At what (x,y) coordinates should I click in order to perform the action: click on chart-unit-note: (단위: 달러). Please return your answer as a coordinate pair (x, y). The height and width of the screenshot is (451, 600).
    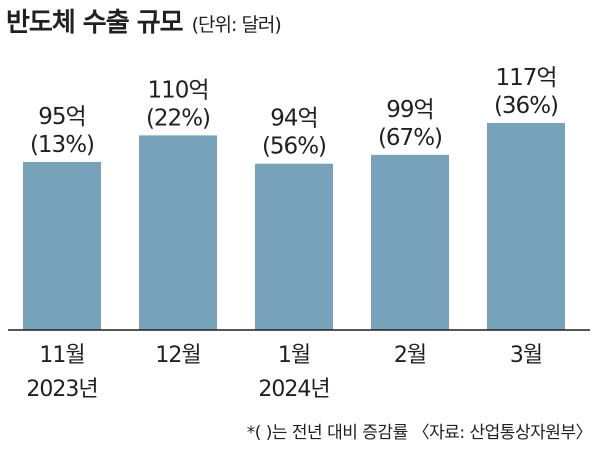
    Looking at the image, I should click on (236, 25).